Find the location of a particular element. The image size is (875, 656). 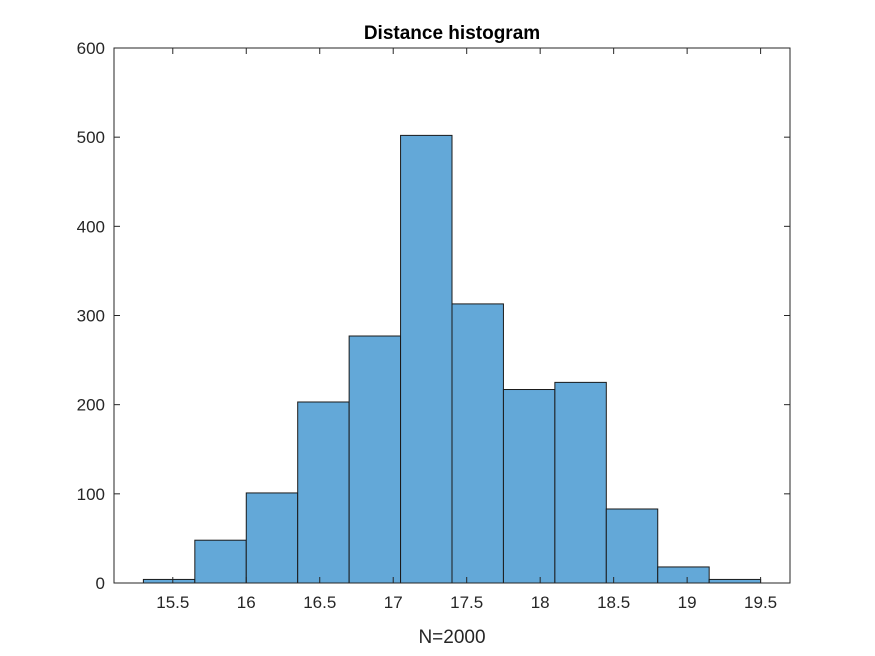

x-tick-label: 19 is located at coordinates (687, 602).